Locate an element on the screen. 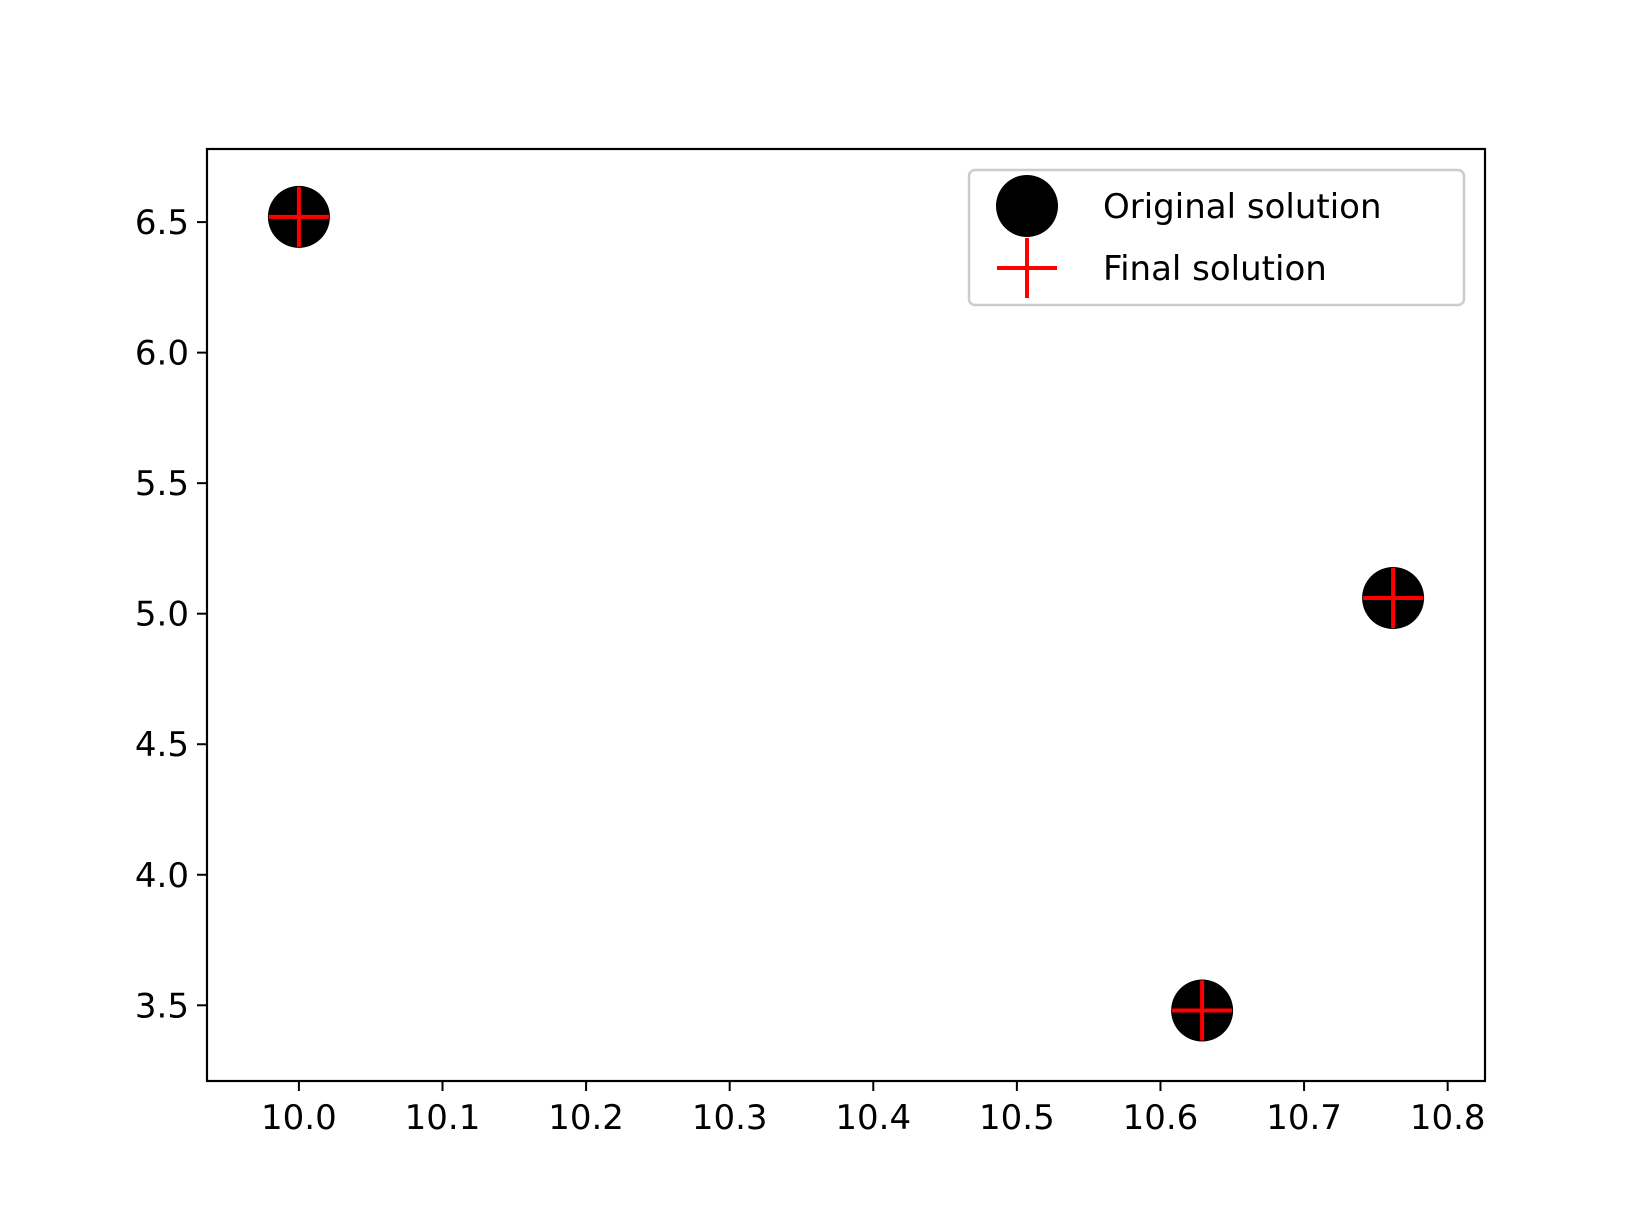  x-tick-label: 10.8 is located at coordinates (1448, 1118).